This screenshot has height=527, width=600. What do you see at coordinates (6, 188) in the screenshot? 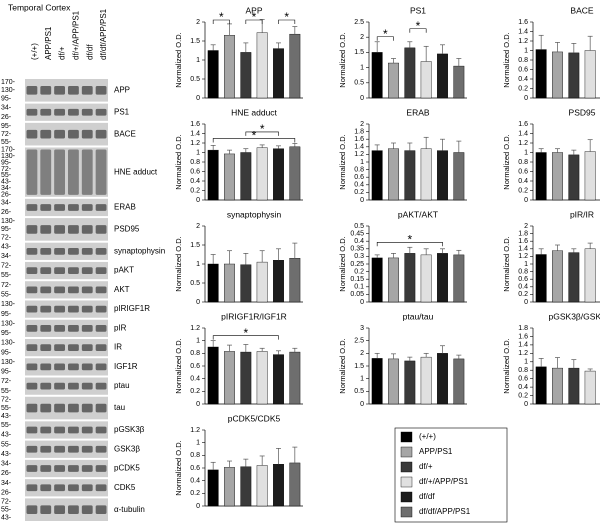
I see `mw-marker: 34-` at bounding box center [6, 188].